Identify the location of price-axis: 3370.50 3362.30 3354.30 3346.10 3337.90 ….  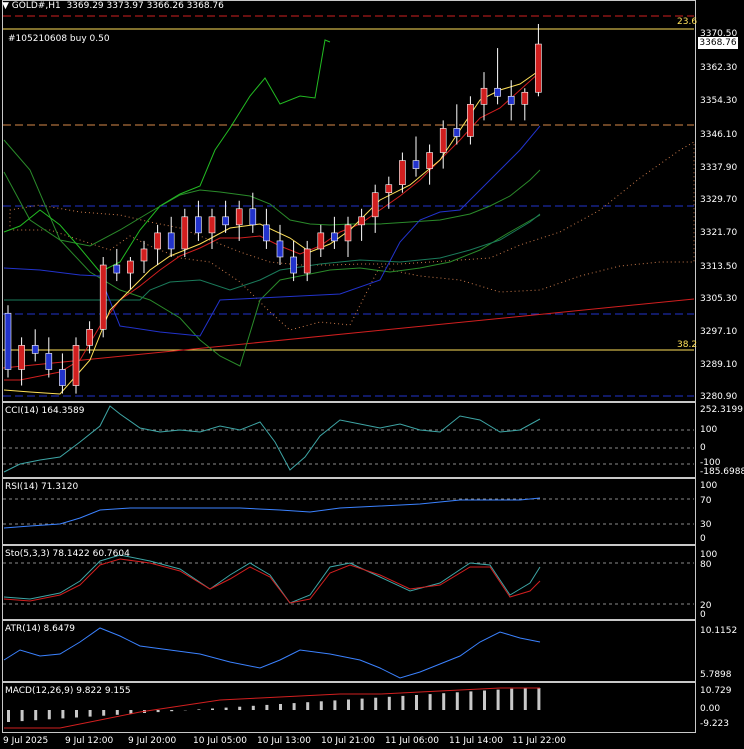
(720, 201).